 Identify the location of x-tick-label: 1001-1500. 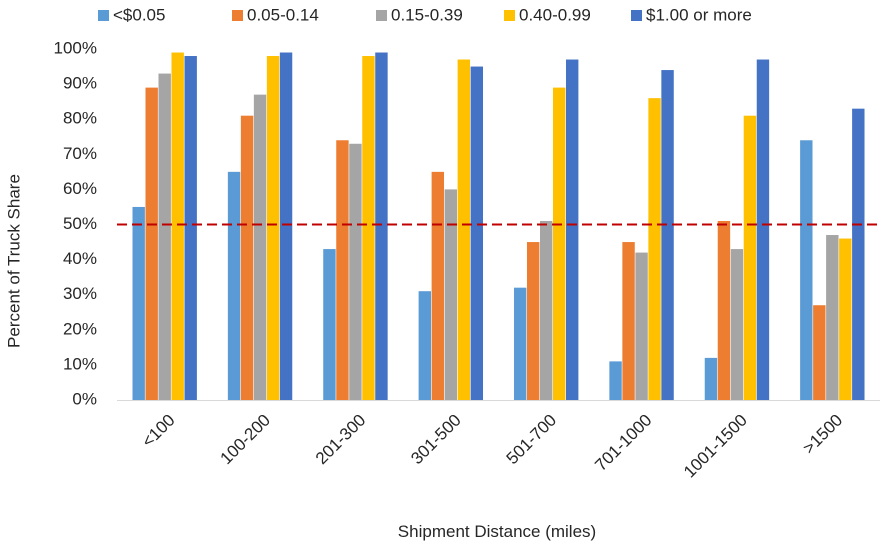
(715, 446).